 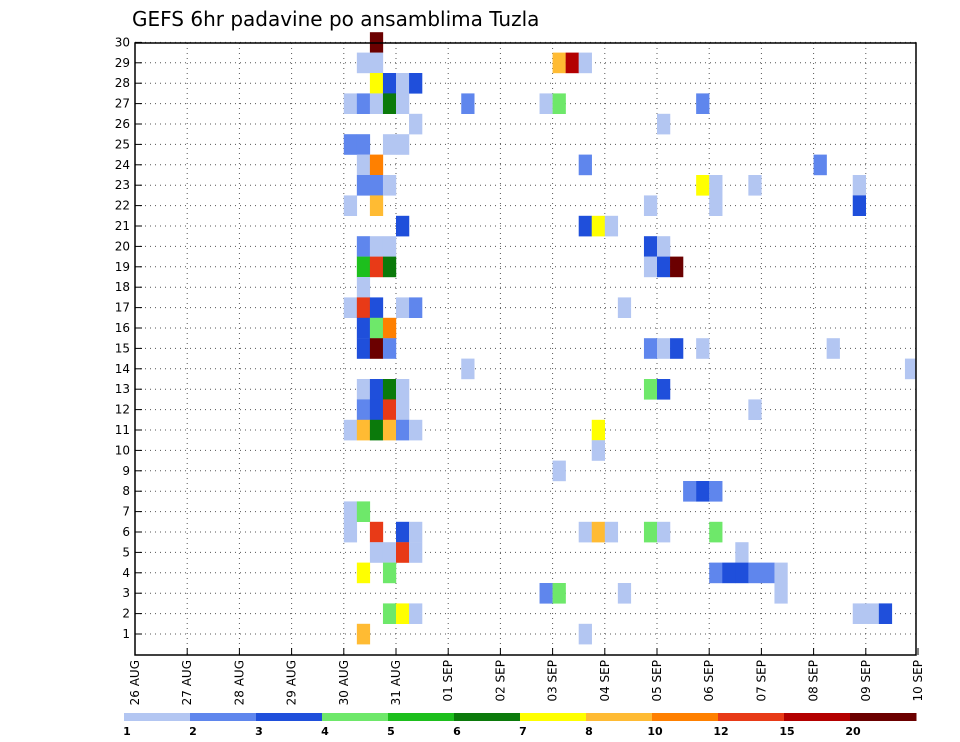 What do you see at coordinates (122, 267) in the screenshot?
I see `y-tick-label: 19` at bounding box center [122, 267].